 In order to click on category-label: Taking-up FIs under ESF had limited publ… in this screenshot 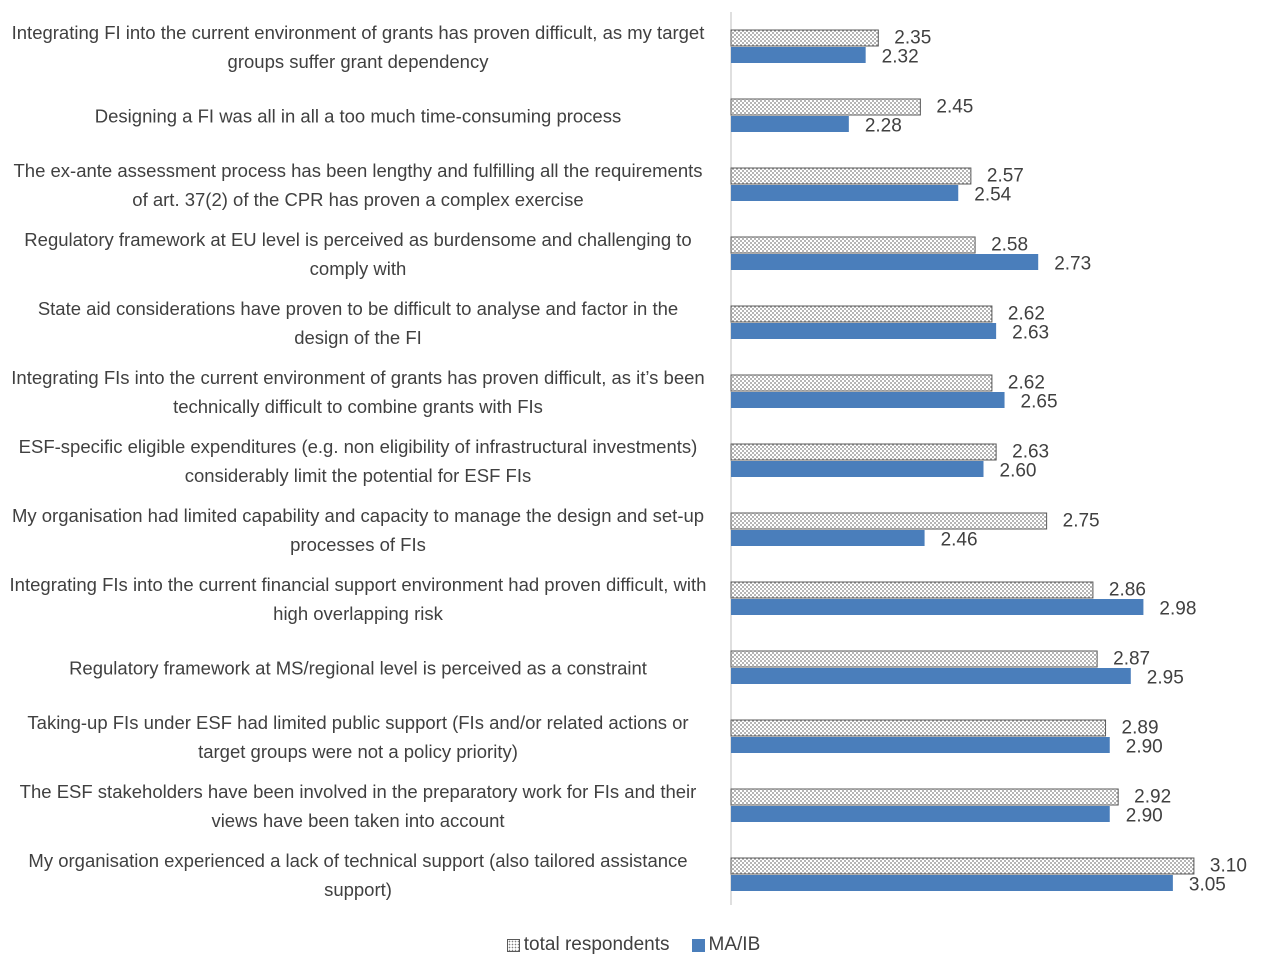, I will do `click(358, 737)`.